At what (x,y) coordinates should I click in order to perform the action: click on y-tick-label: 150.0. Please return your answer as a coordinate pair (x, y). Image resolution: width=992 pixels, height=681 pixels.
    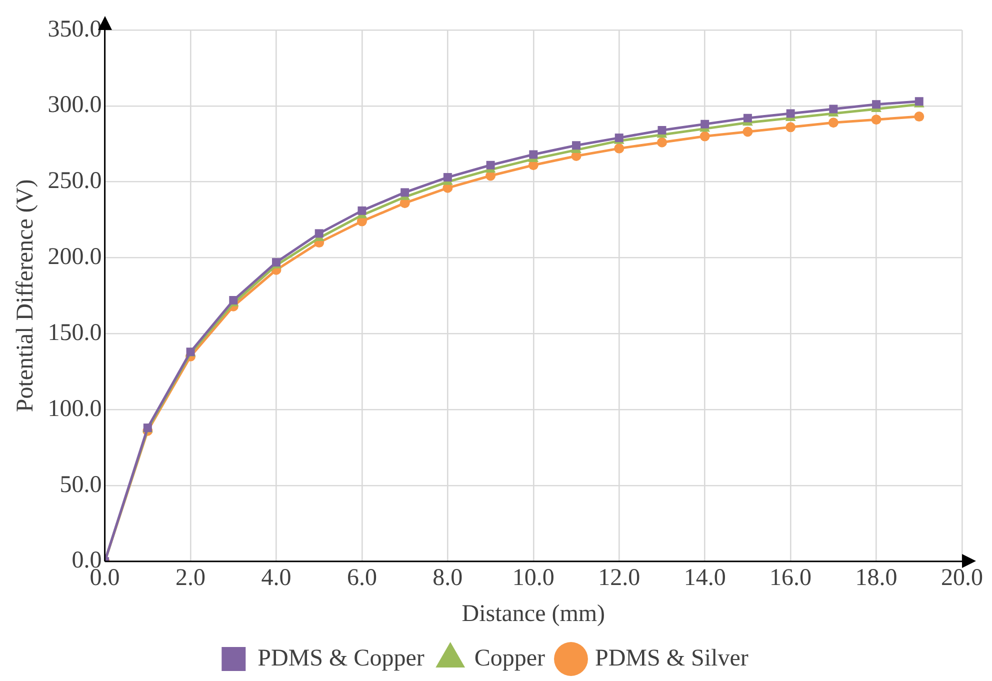
    Looking at the image, I should click on (75, 333).